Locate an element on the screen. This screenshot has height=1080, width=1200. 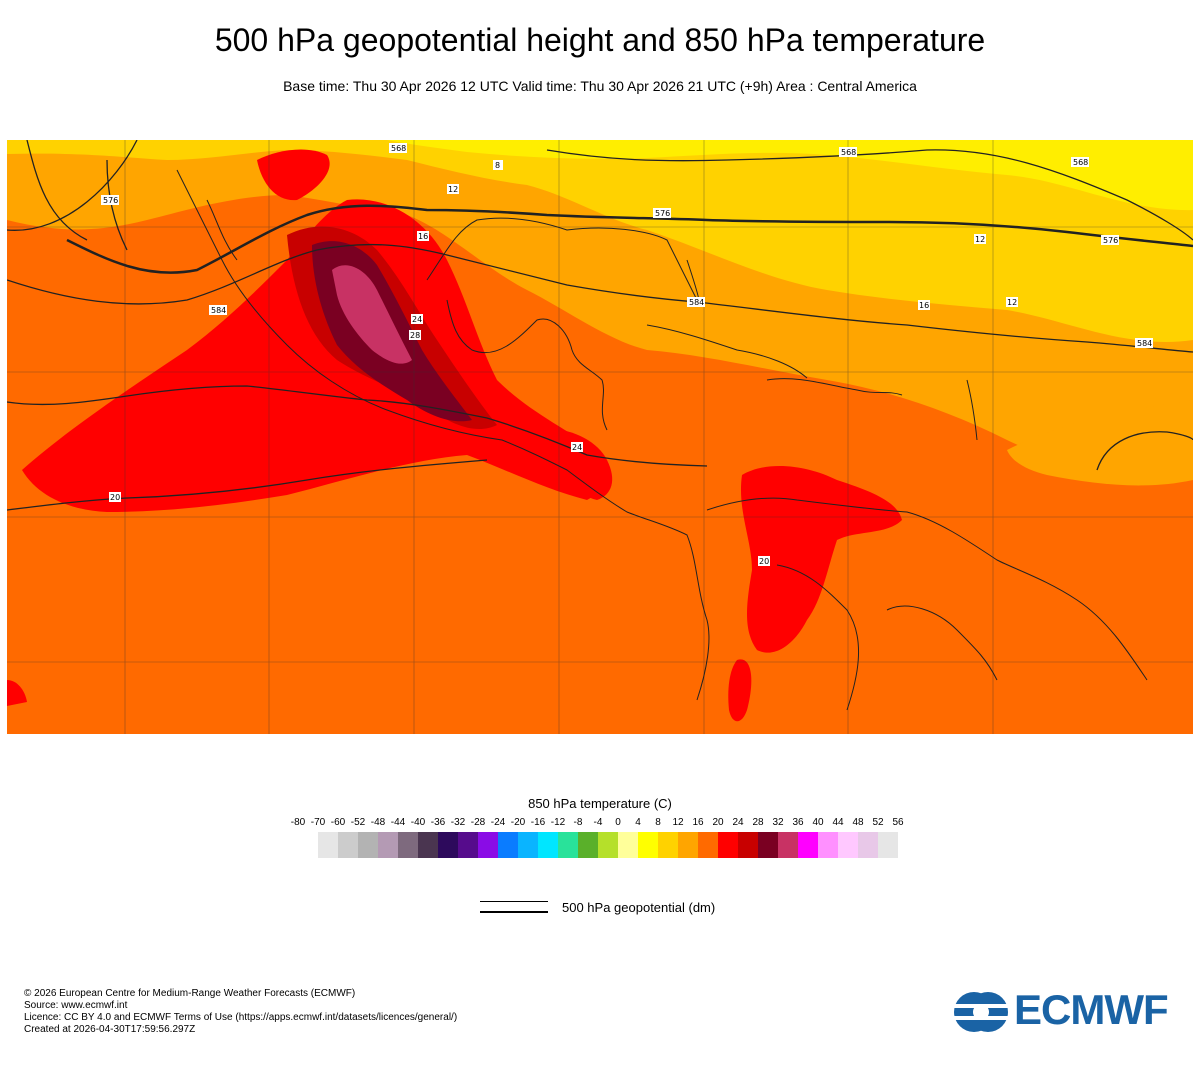
contour-label: 28 is located at coordinates (415, 335).